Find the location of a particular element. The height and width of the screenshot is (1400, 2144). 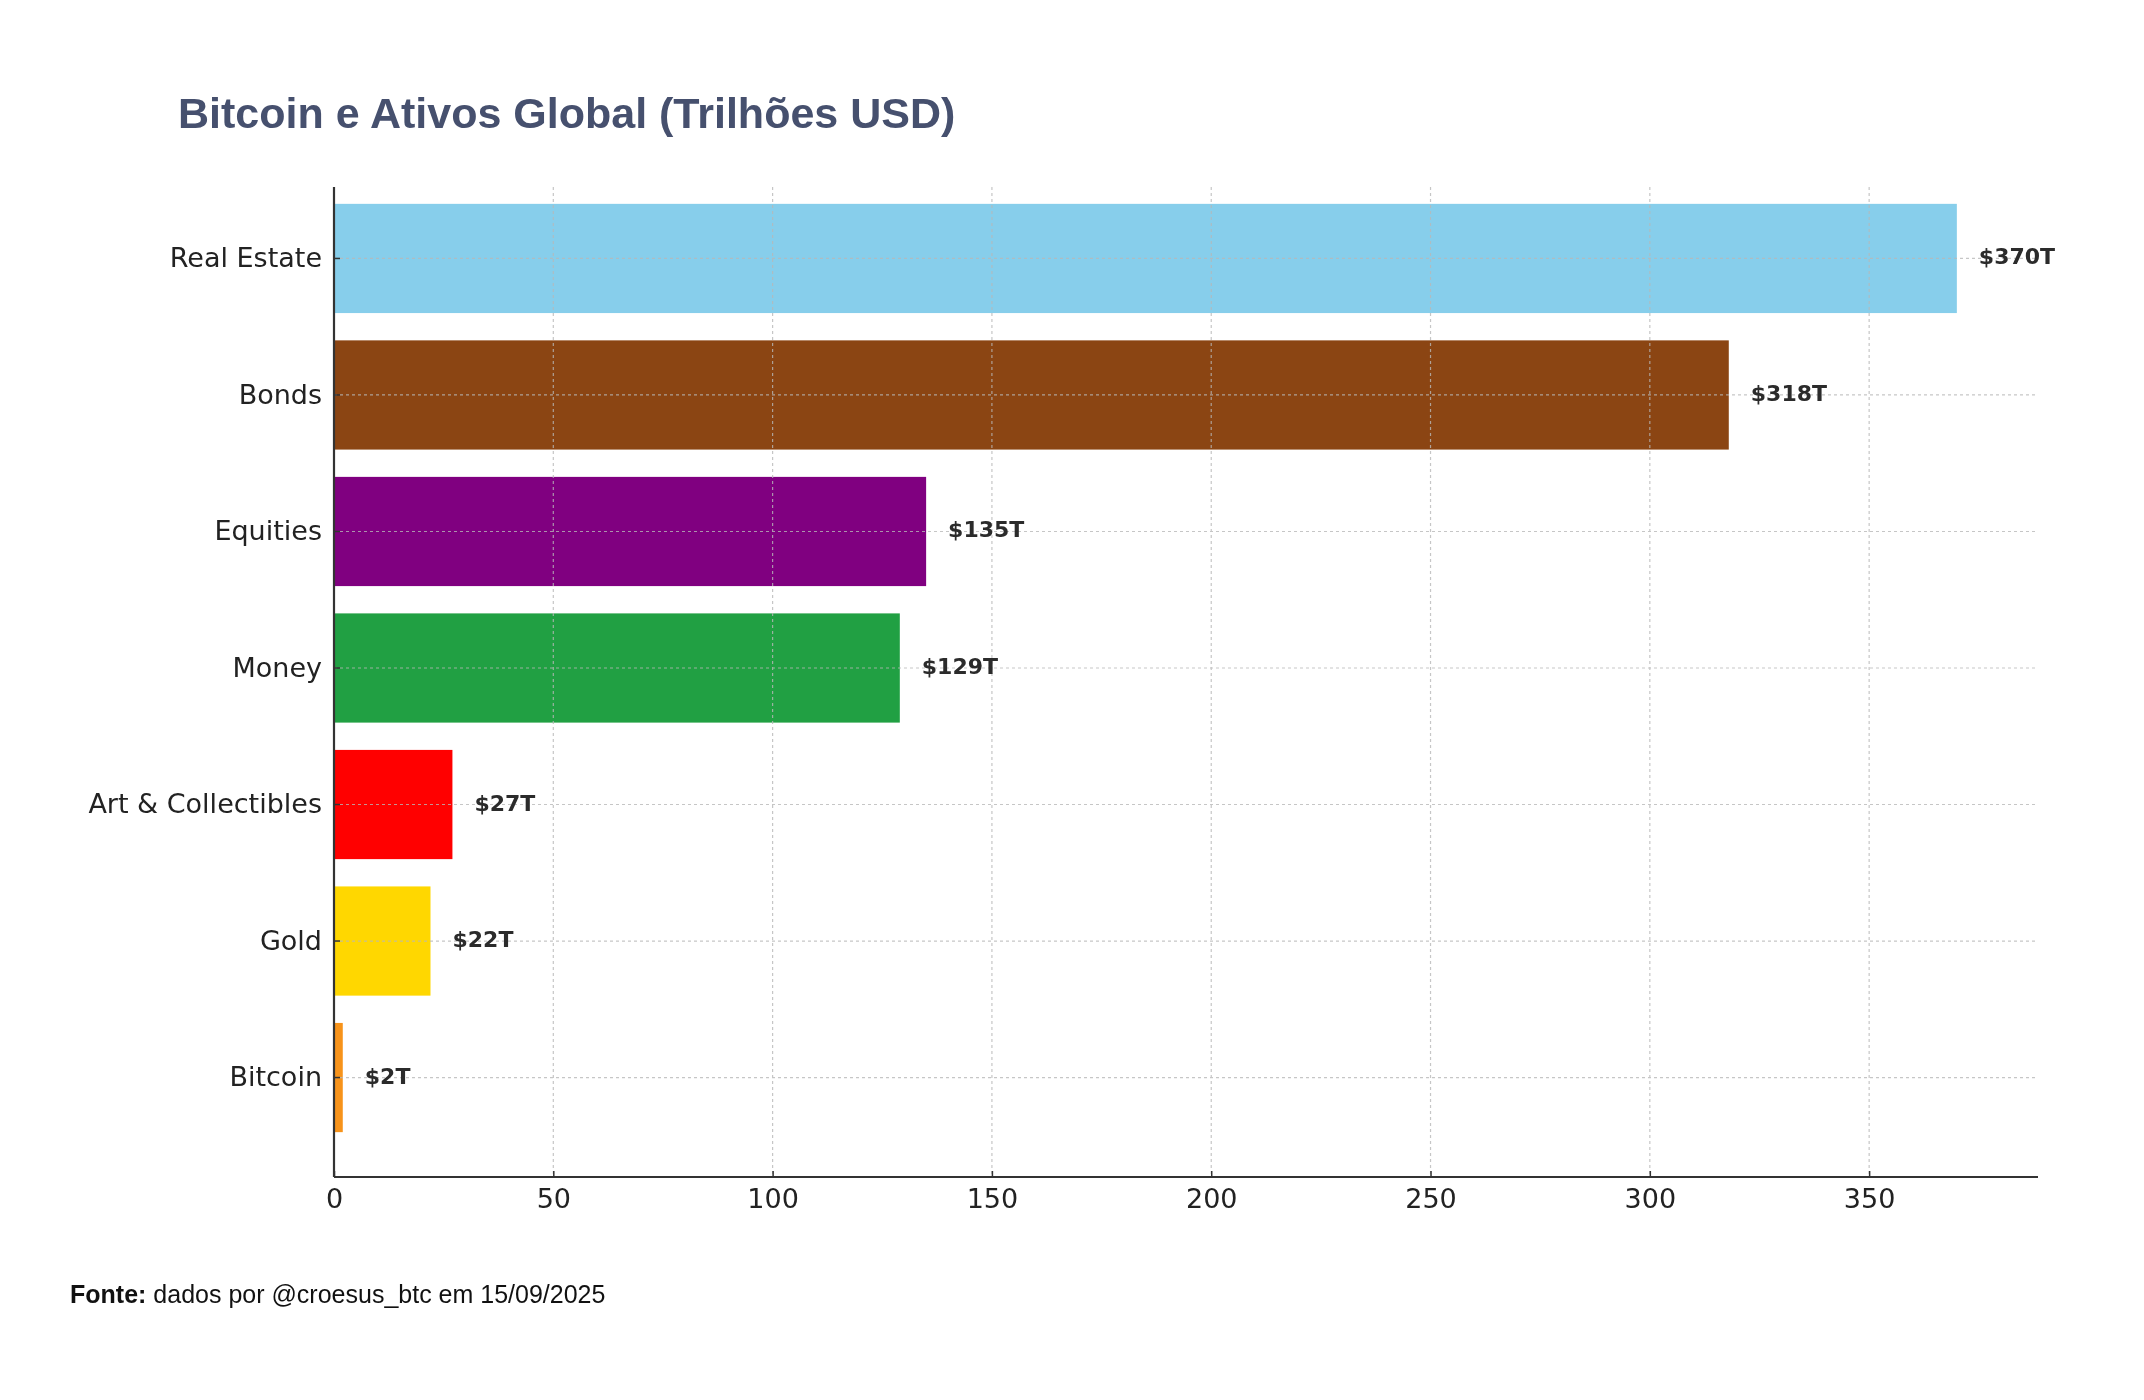

source-note: Fonte: dados por @croesus_btc em 15/09/2025 is located at coordinates (338, 1294).